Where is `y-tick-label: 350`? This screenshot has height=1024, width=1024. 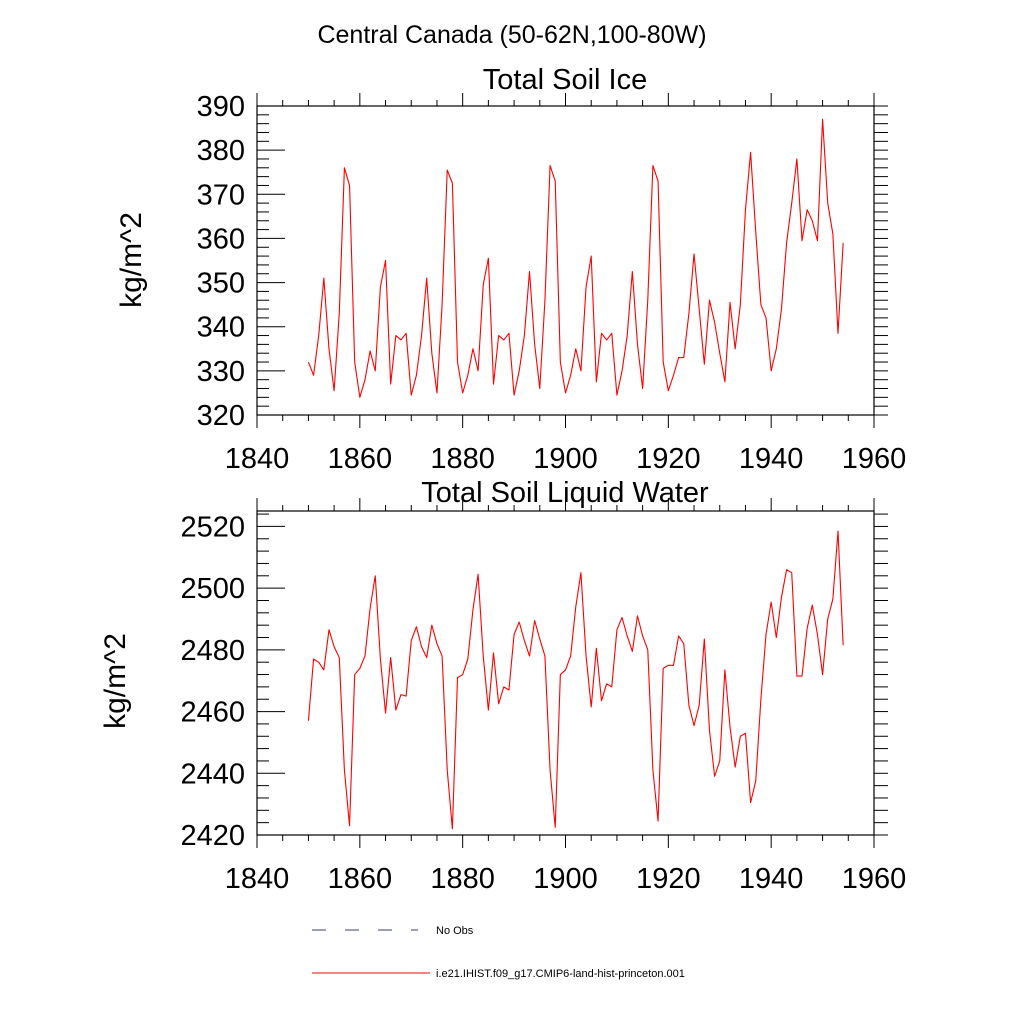 y-tick-label: 350 is located at coordinates (221, 284).